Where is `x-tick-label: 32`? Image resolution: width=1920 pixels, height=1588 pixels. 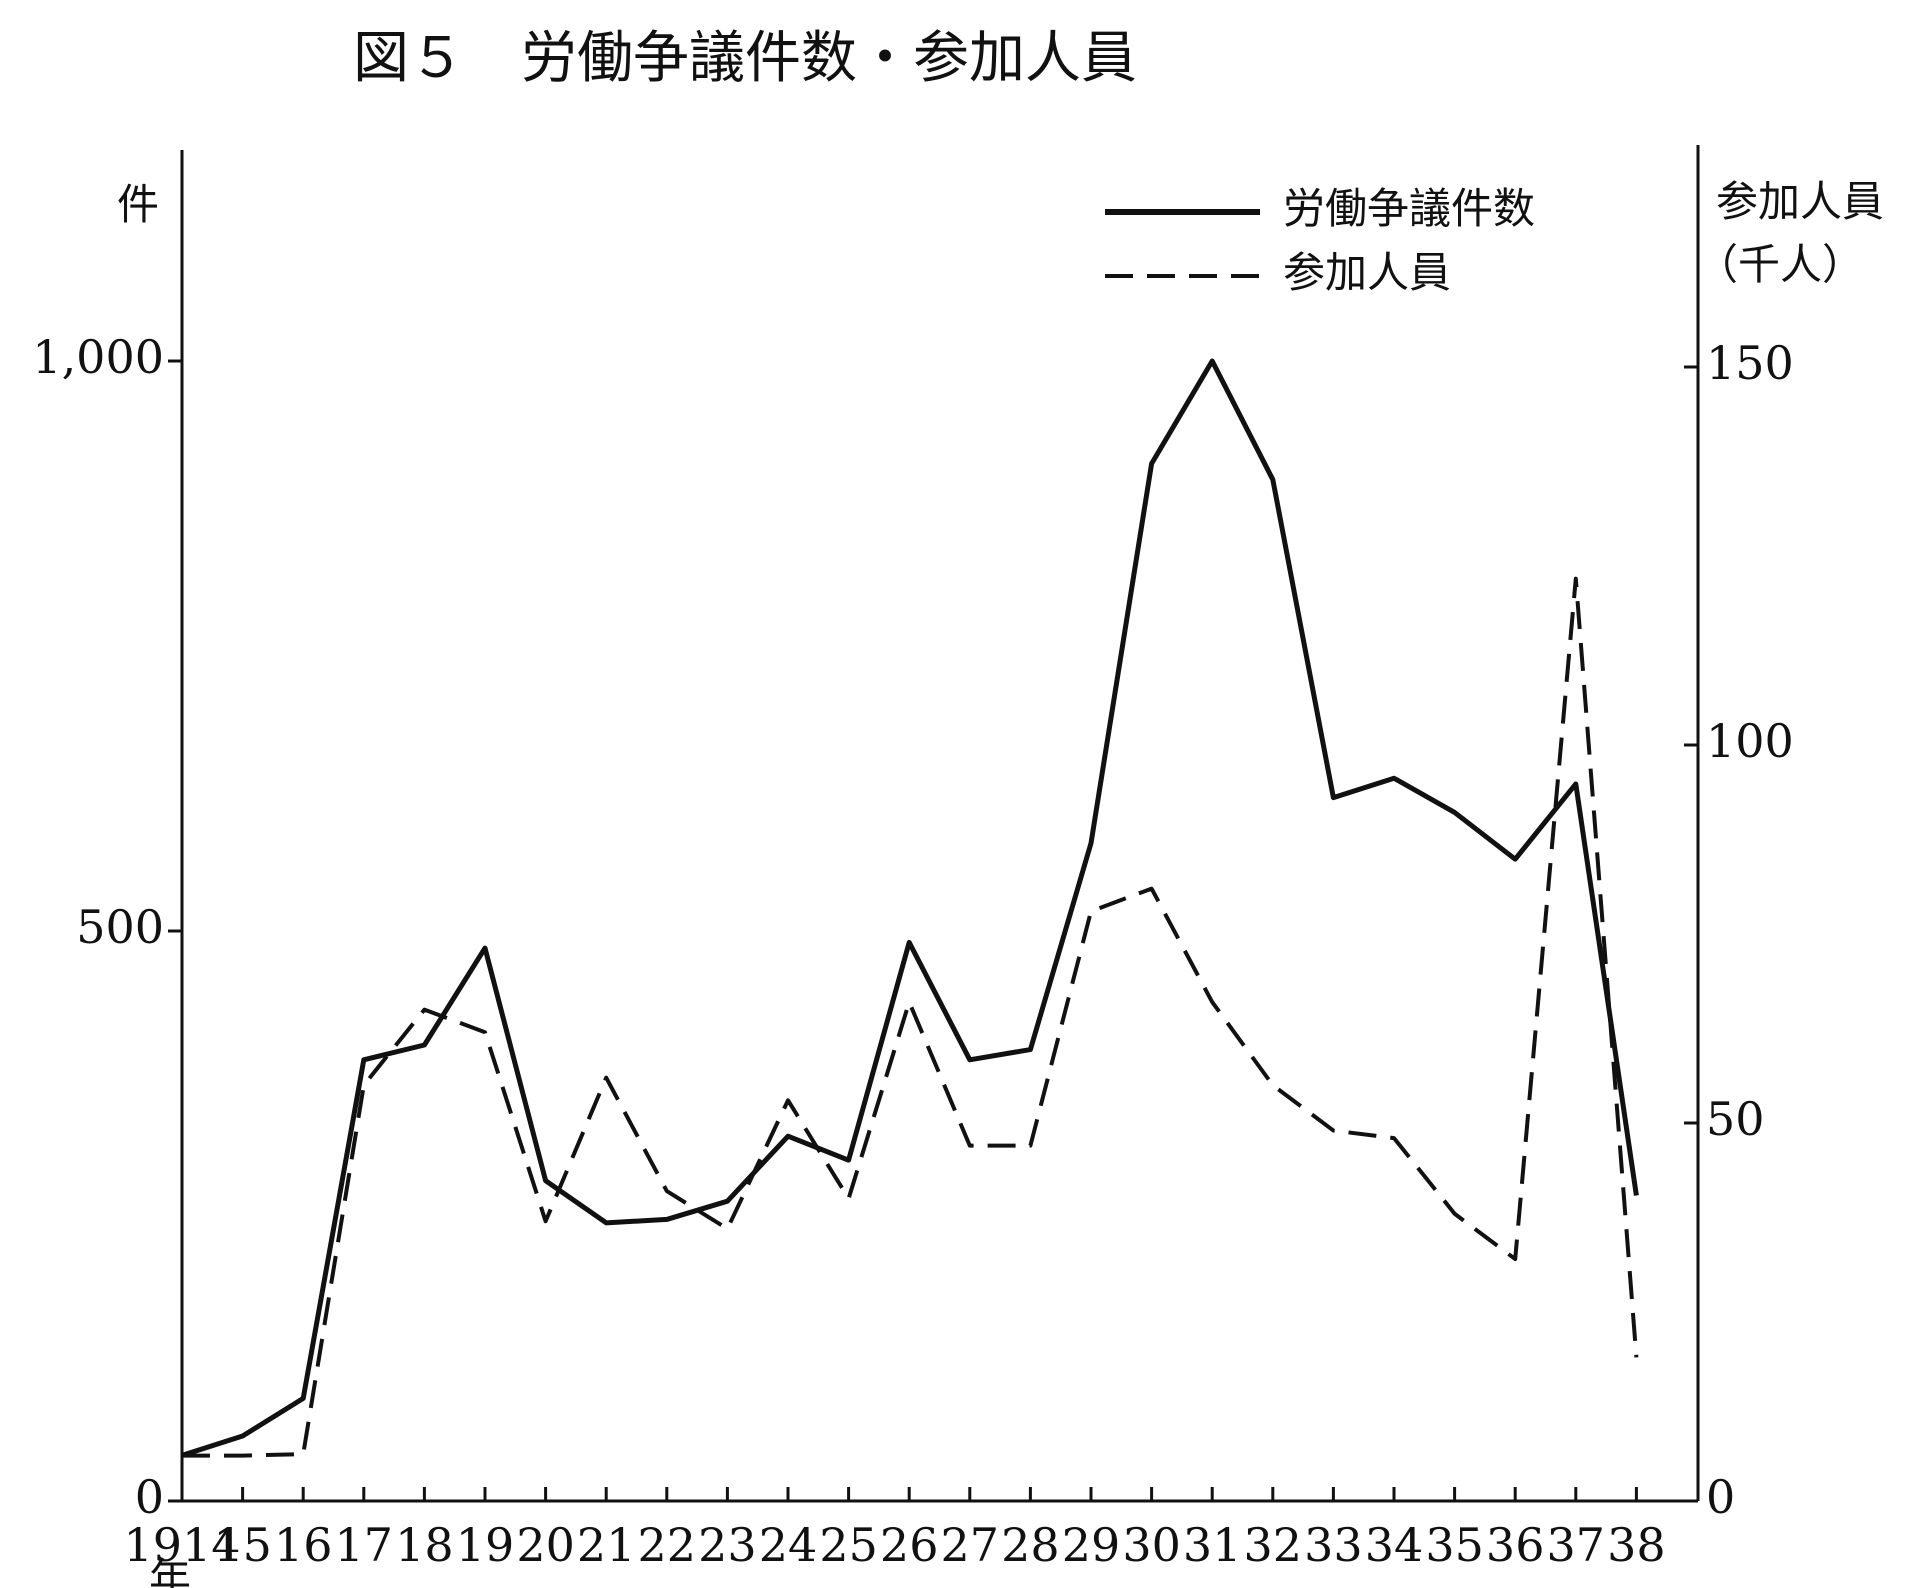
x-tick-label: 32 is located at coordinates (1273, 1545).